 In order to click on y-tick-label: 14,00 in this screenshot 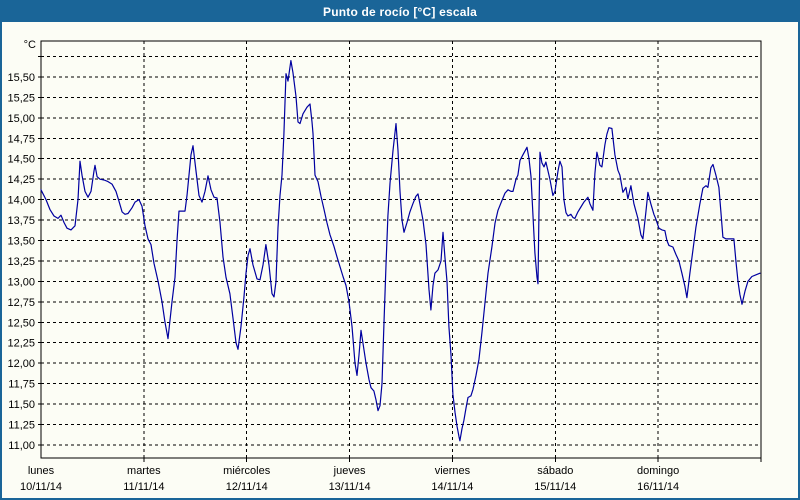, I will do `click(21, 201)`.